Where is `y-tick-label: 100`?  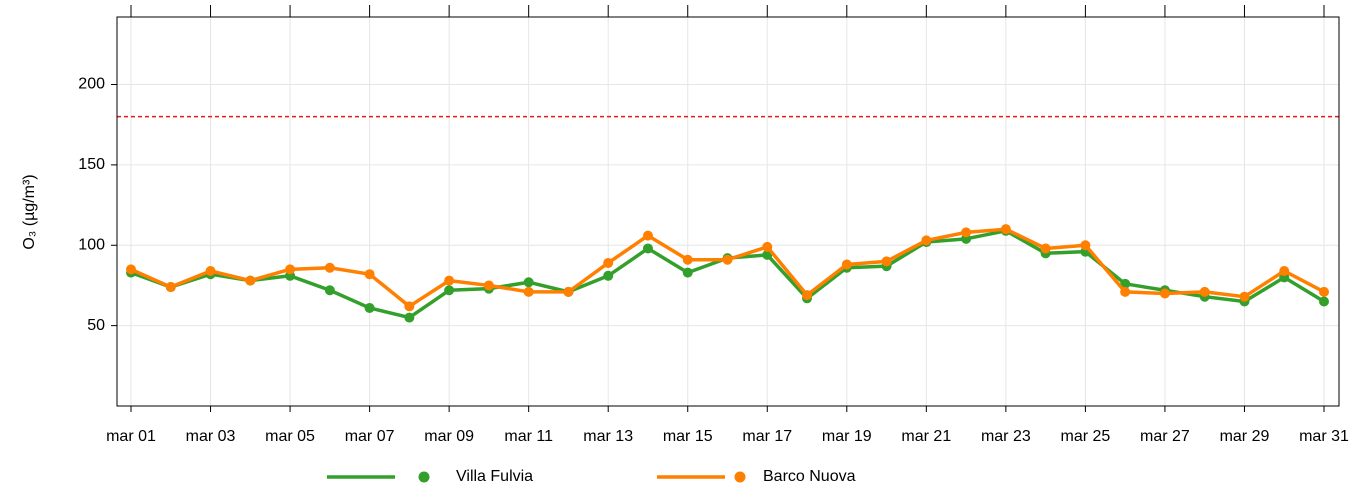
y-tick-label: 100 is located at coordinates (91, 244).